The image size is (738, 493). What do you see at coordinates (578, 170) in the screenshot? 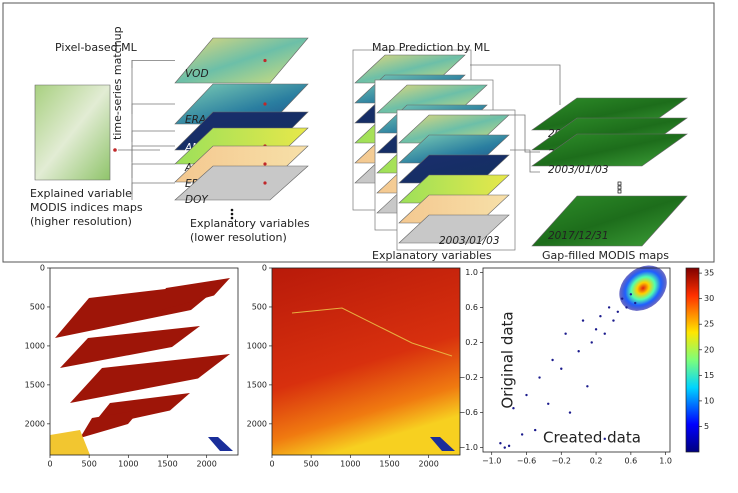
I see `output-date: 2003/01/03` at bounding box center [578, 170].